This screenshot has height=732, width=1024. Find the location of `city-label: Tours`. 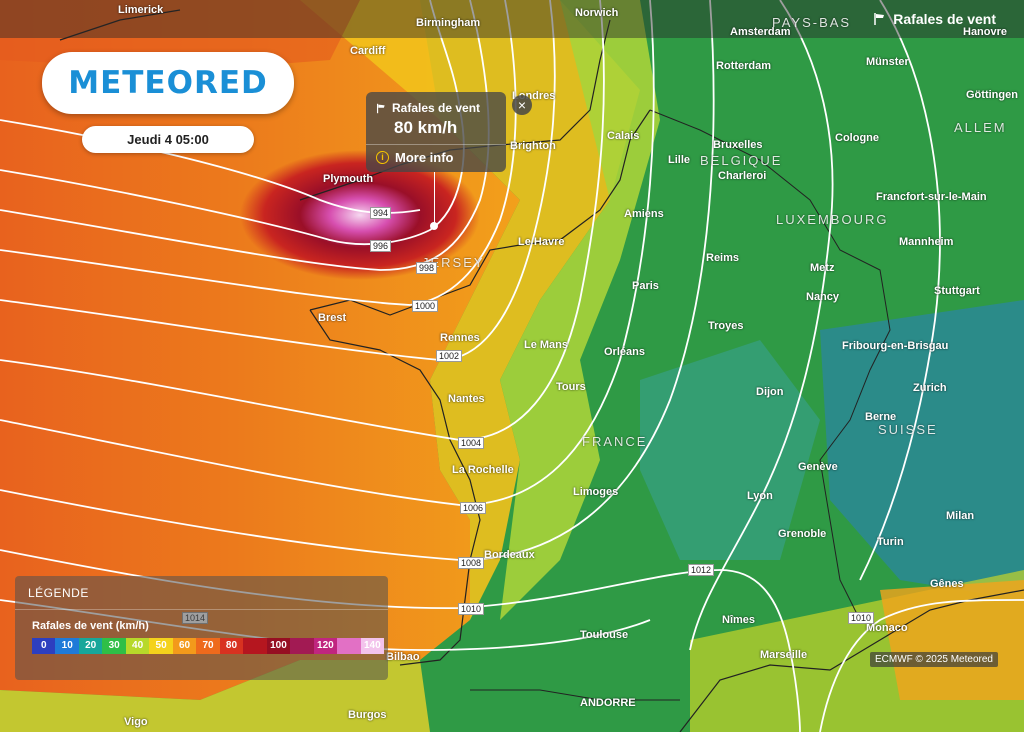

city-label: Tours is located at coordinates (571, 387).